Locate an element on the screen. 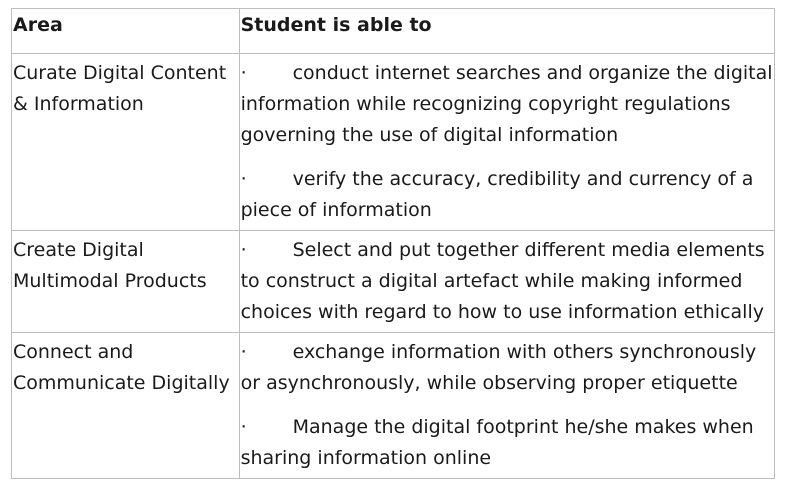 This screenshot has width=785, height=503. area-cell: Create Digital Multimodal Products is located at coordinates (125, 281).